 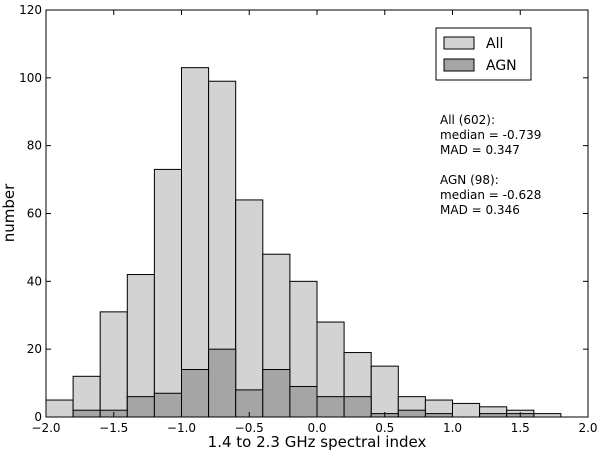 I want to click on x-tick-label: −2.0, so click(x=45, y=428).